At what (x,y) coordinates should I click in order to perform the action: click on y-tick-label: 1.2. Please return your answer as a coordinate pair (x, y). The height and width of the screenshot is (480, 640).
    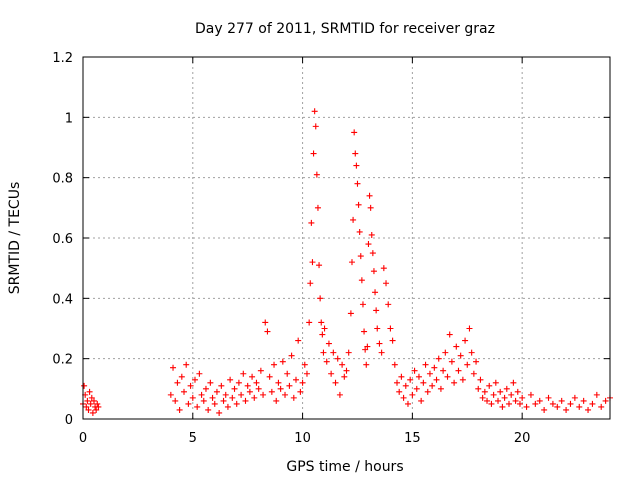
    Looking at the image, I should click on (62, 58).